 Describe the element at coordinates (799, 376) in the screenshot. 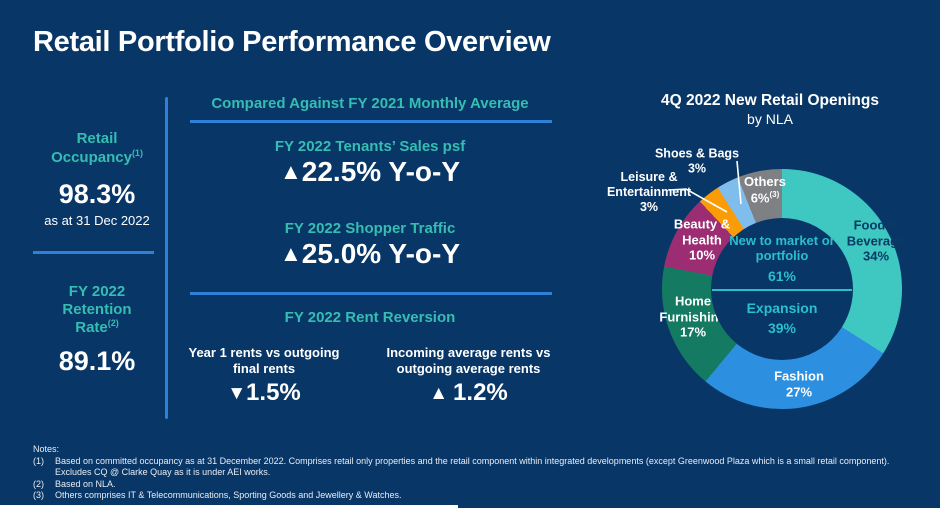

I see `segment-name: Fashion` at that location.